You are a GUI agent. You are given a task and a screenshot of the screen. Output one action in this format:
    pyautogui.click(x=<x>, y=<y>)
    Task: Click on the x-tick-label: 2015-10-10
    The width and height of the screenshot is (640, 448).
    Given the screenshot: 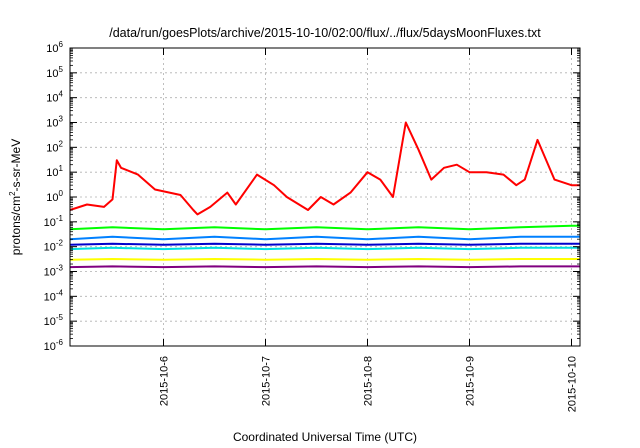 What is the action you would take?
    pyautogui.click(x=573, y=384)
    